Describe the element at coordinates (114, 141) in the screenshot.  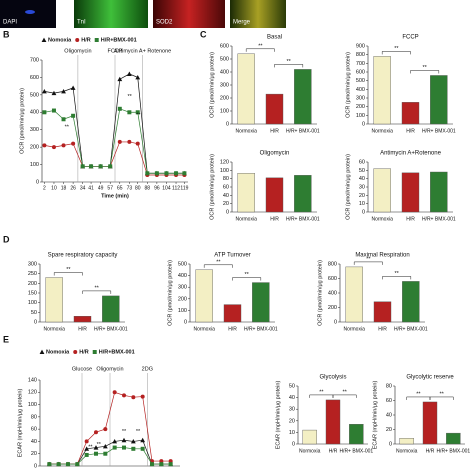
I see `series-line` at that location.